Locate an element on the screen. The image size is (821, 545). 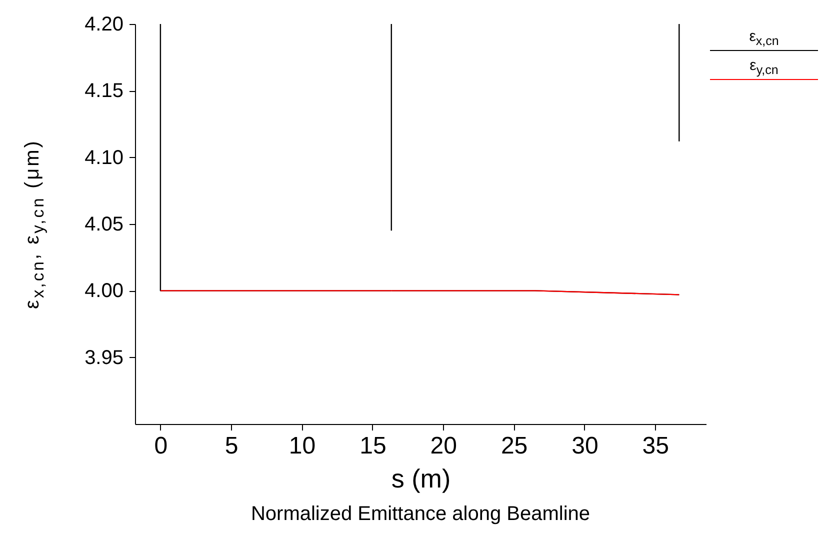
x-tick-label: 25 is located at coordinates (514, 446).